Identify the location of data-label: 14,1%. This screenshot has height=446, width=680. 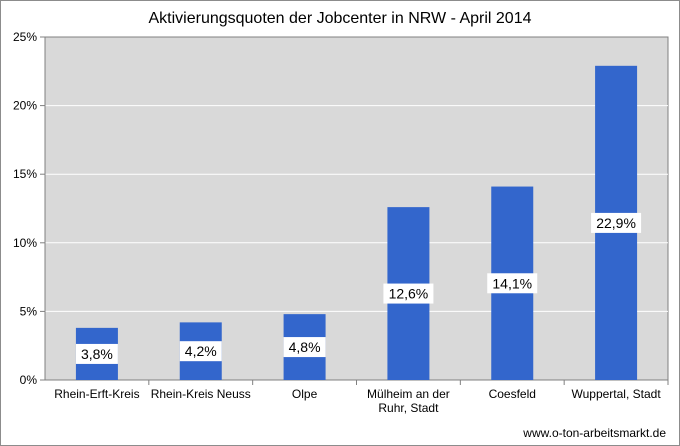
(512, 283).